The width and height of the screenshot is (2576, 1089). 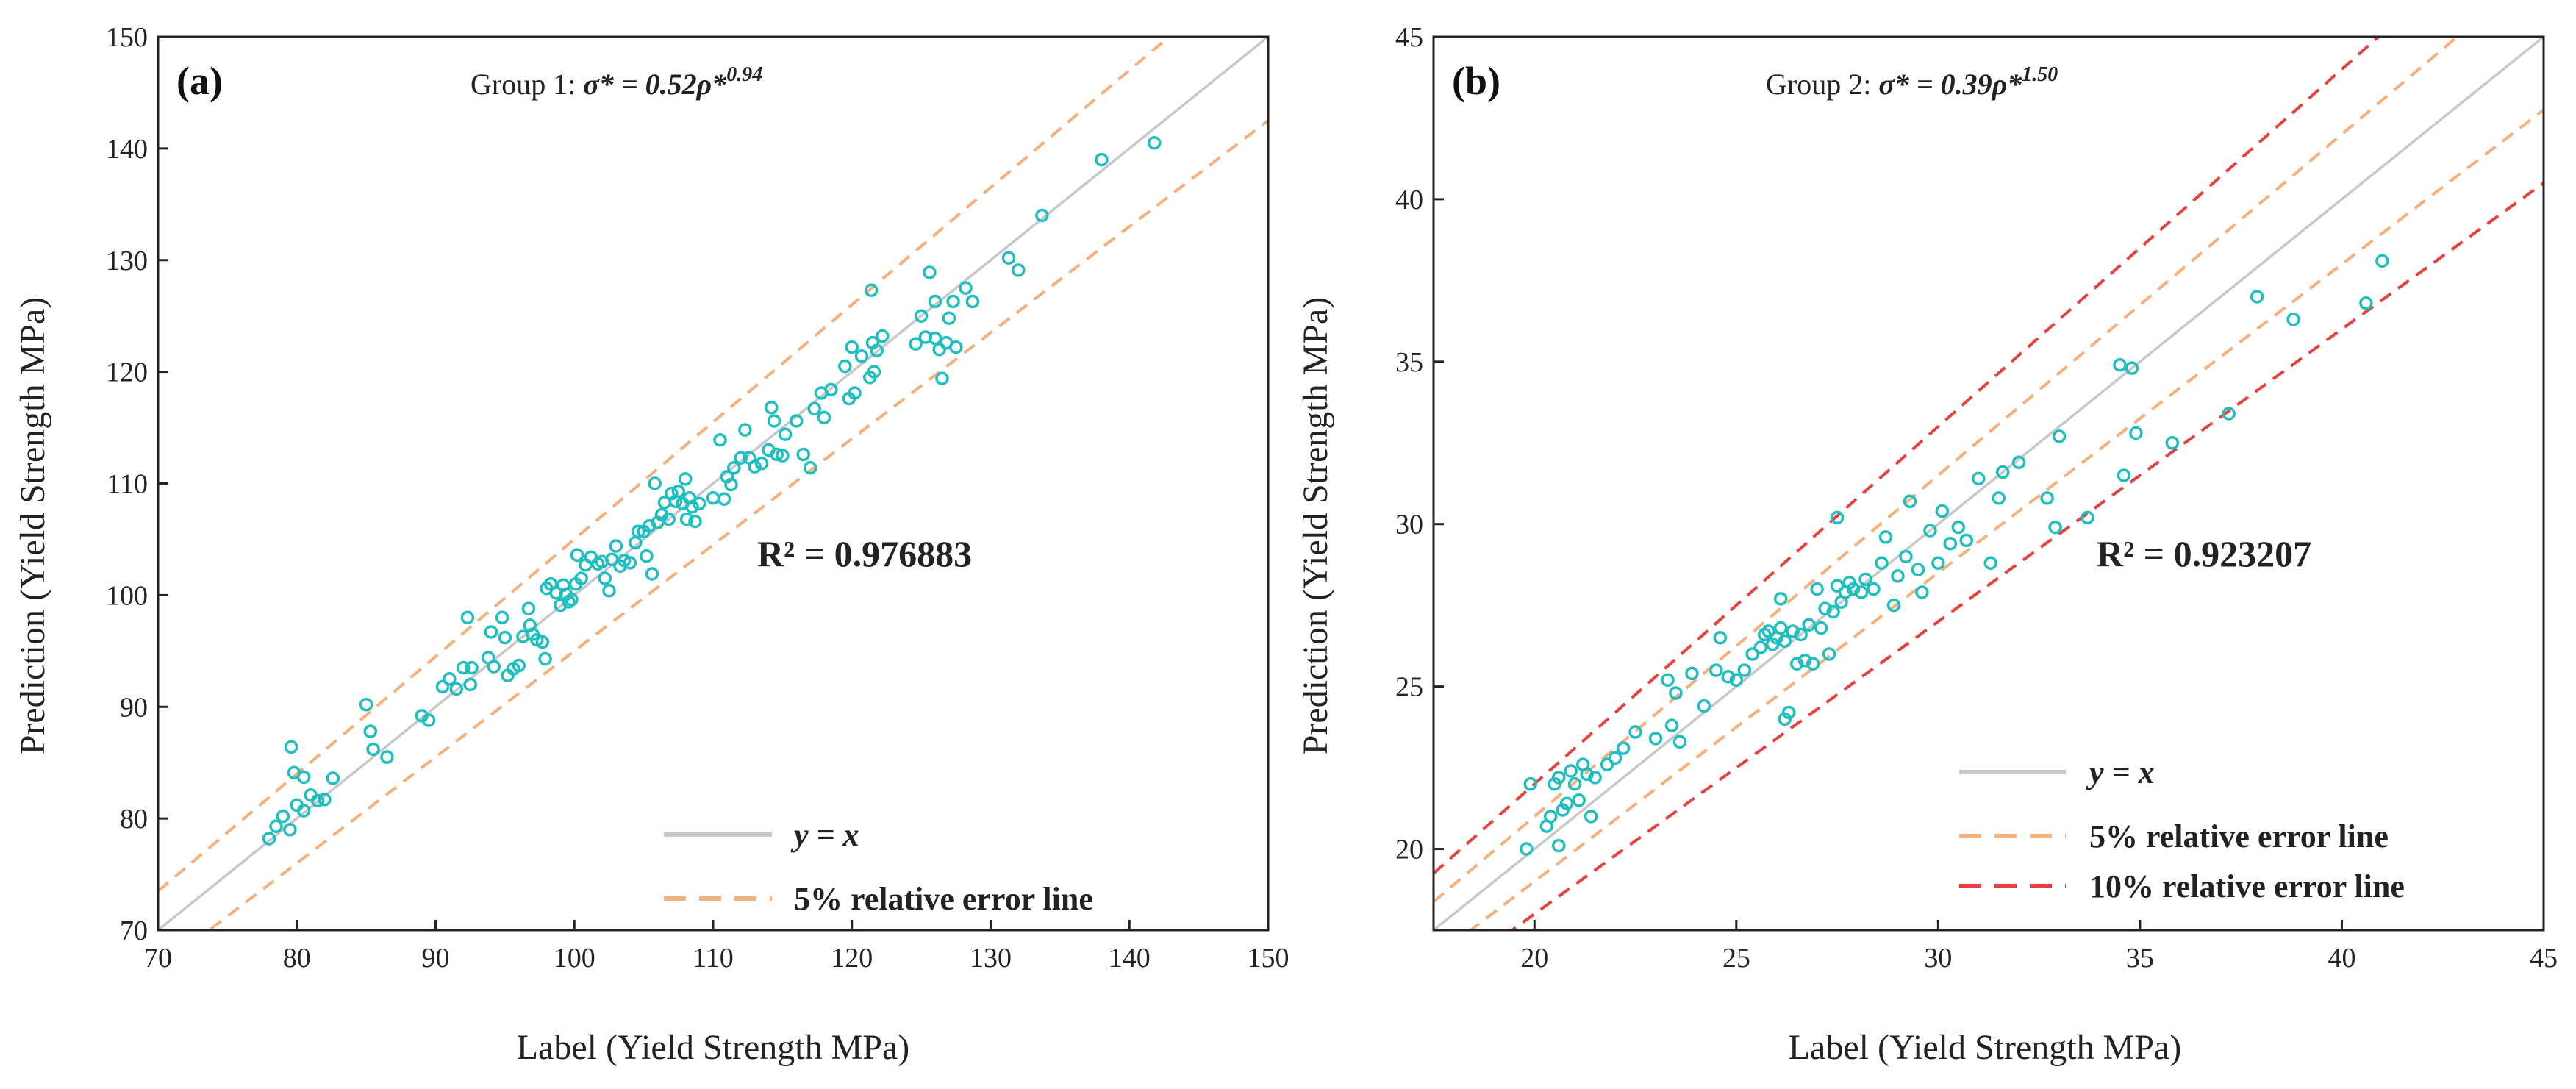 What do you see at coordinates (127, 595) in the screenshot?
I see `y-tick-label-a: 100` at bounding box center [127, 595].